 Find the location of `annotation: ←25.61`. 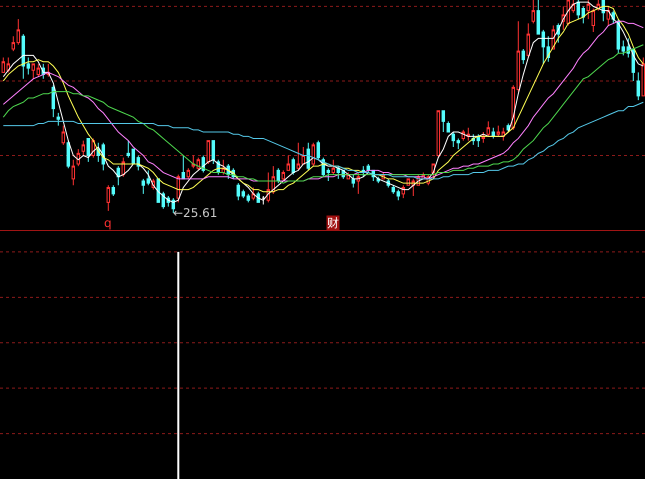

annotation: ←25.61 is located at coordinates (195, 213).